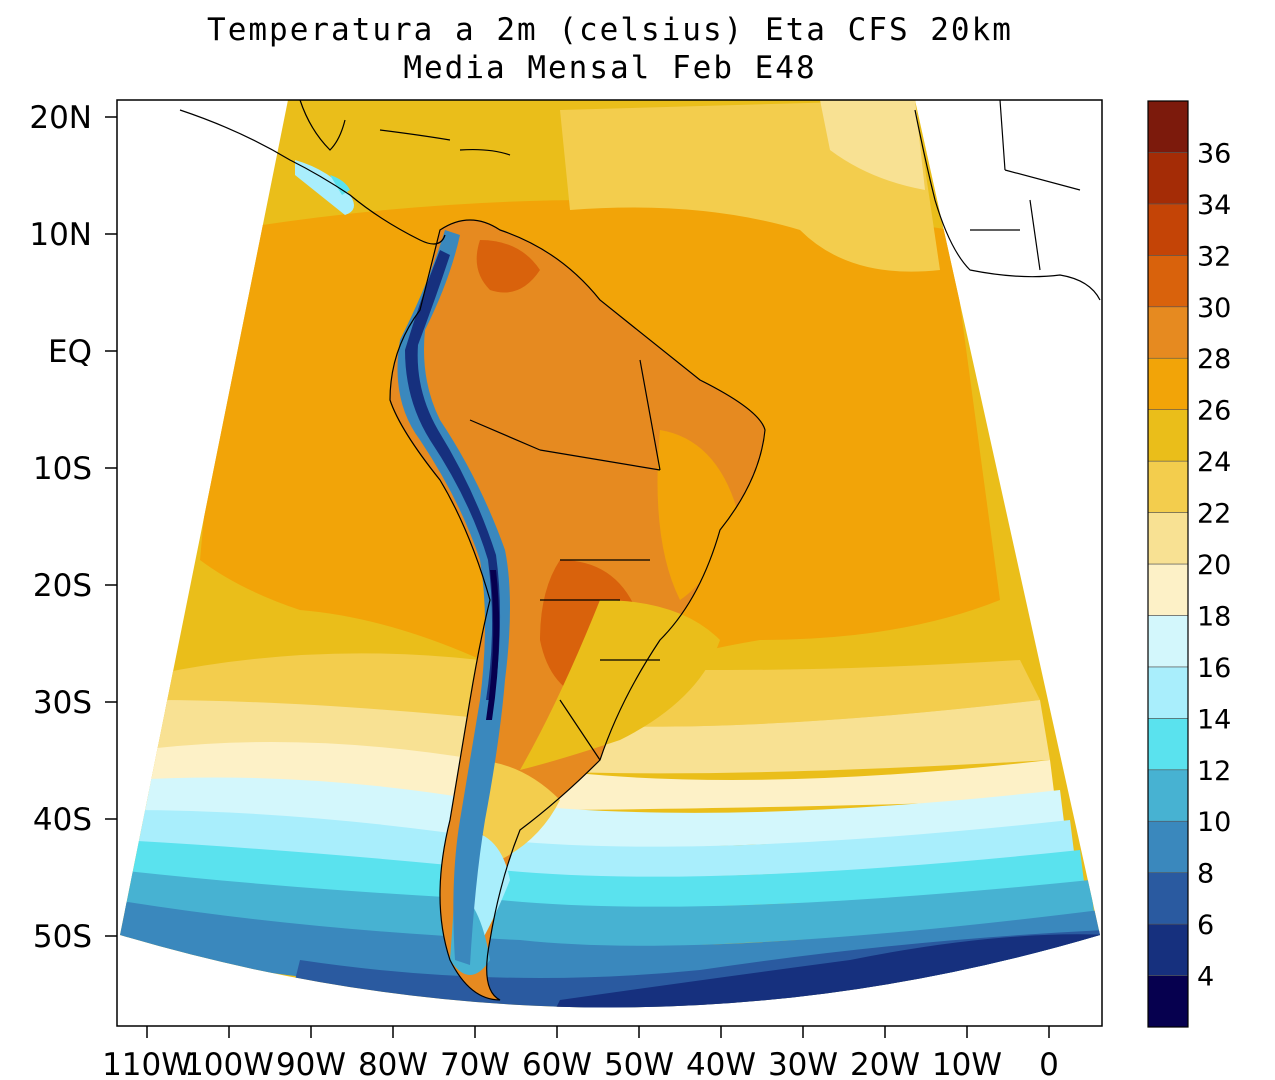 The image size is (1275, 1080). I want to click on lon-label: 0, so click(1049, 1063).